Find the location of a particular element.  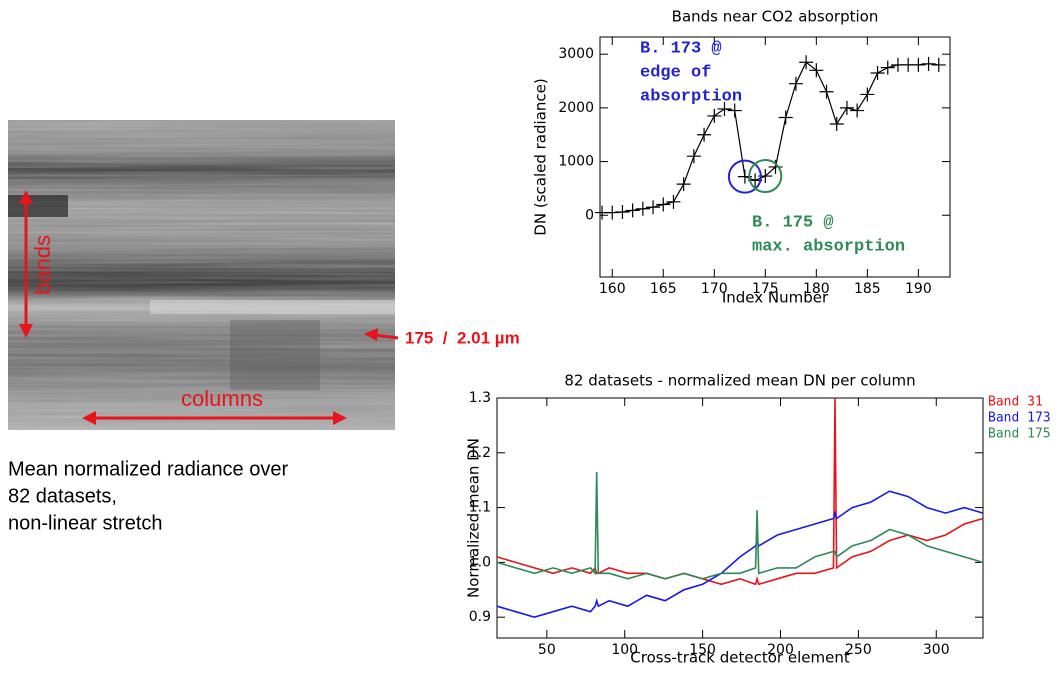

x-tick-label: 185 is located at coordinates (867, 289).